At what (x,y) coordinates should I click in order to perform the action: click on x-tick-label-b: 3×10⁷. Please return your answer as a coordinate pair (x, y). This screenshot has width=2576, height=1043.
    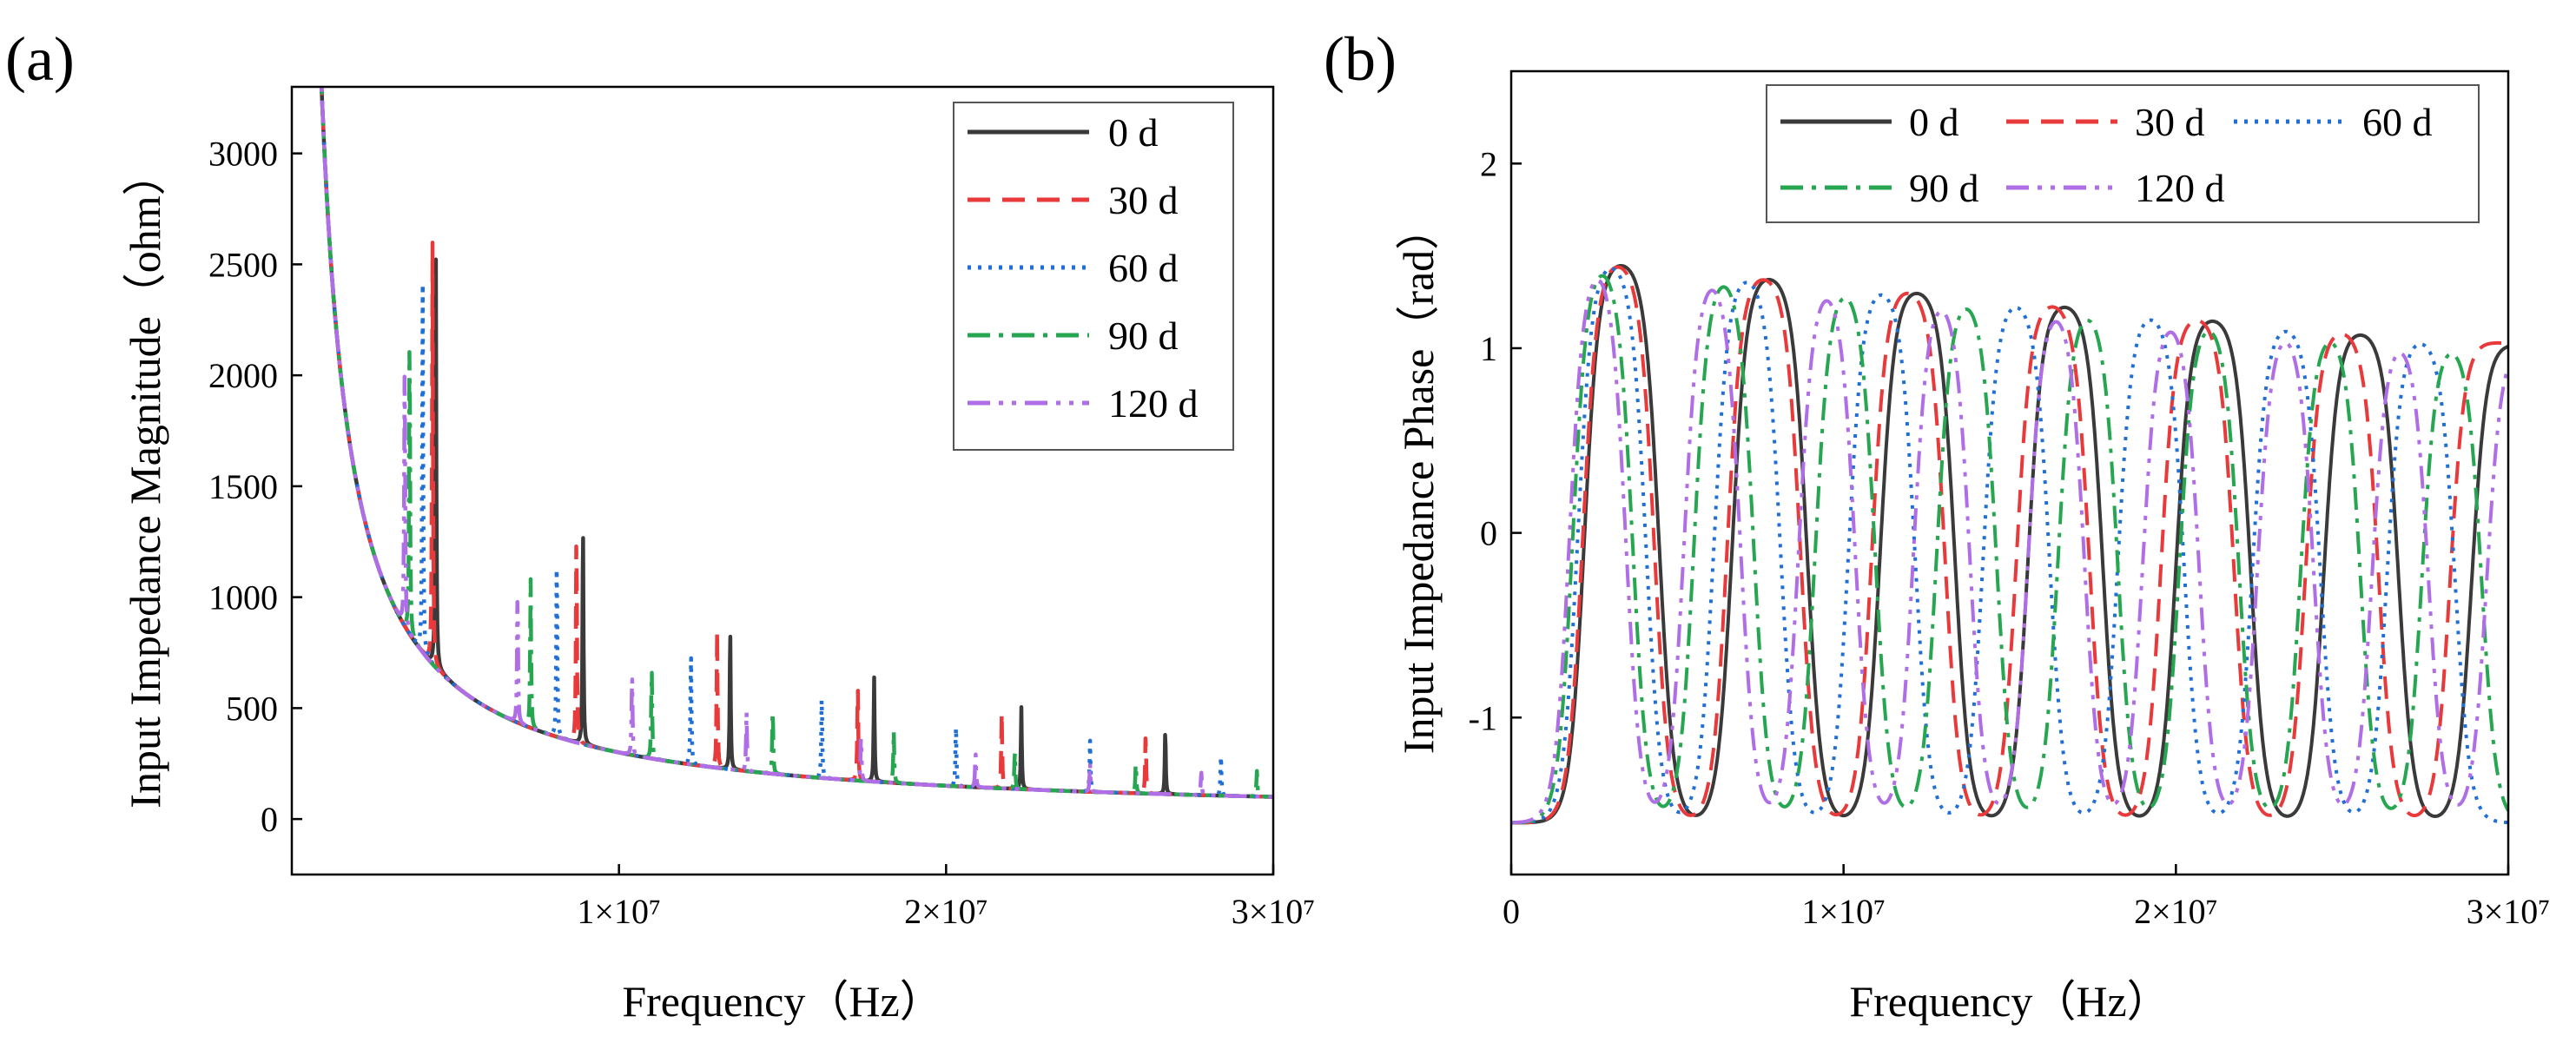
    Looking at the image, I should click on (2509, 911).